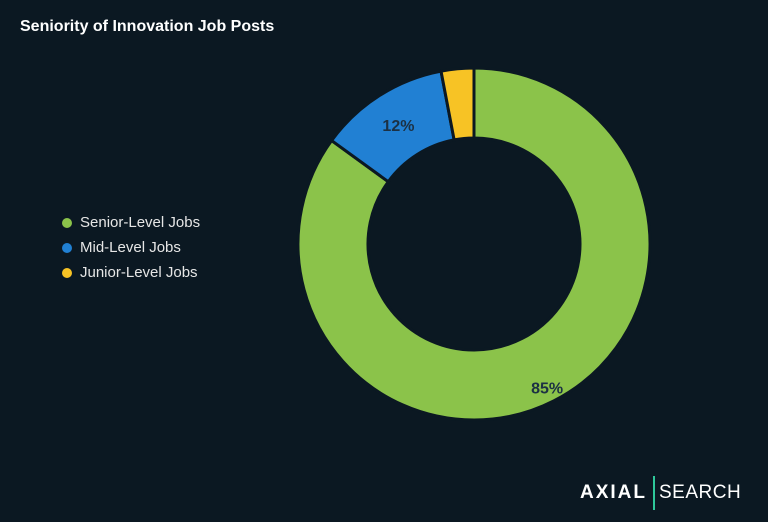 The height and width of the screenshot is (522, 768). I want to click on chart-title: Seniority of Innovation Job Posts, so click(147, 26).